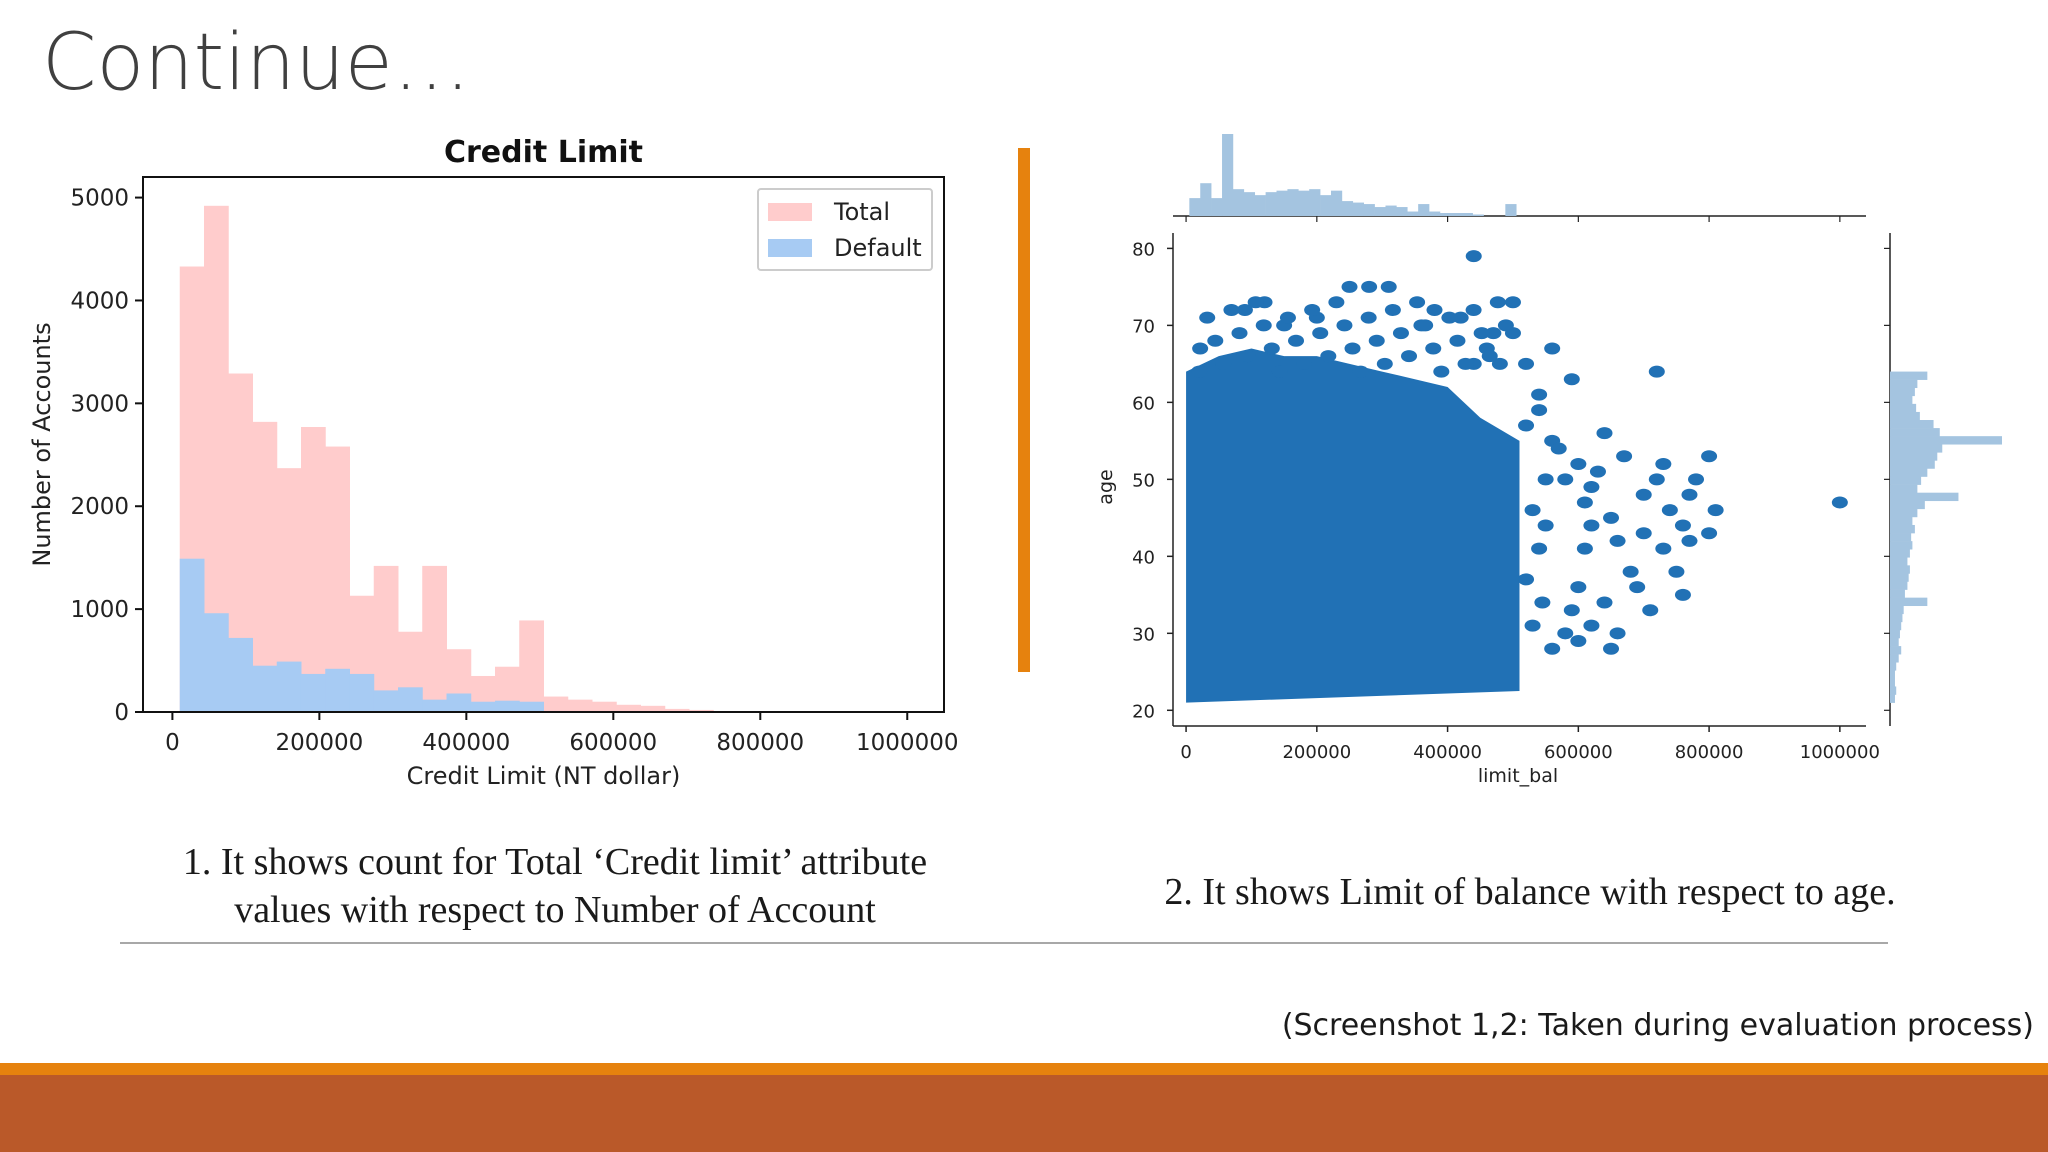 This screenshot has width=2048, height=1152. What do you see at coordinates (99, 301) in the screenshot?
I see `y-tick-label-4: 4000` at bounding box center [99, 301].